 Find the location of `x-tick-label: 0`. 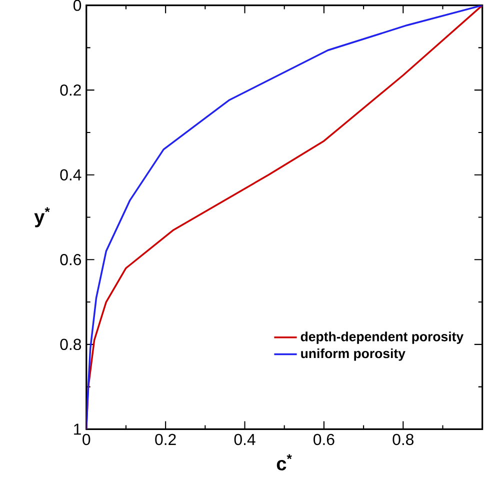

x-tick-label: 0 is located at coordinates (86, 439).